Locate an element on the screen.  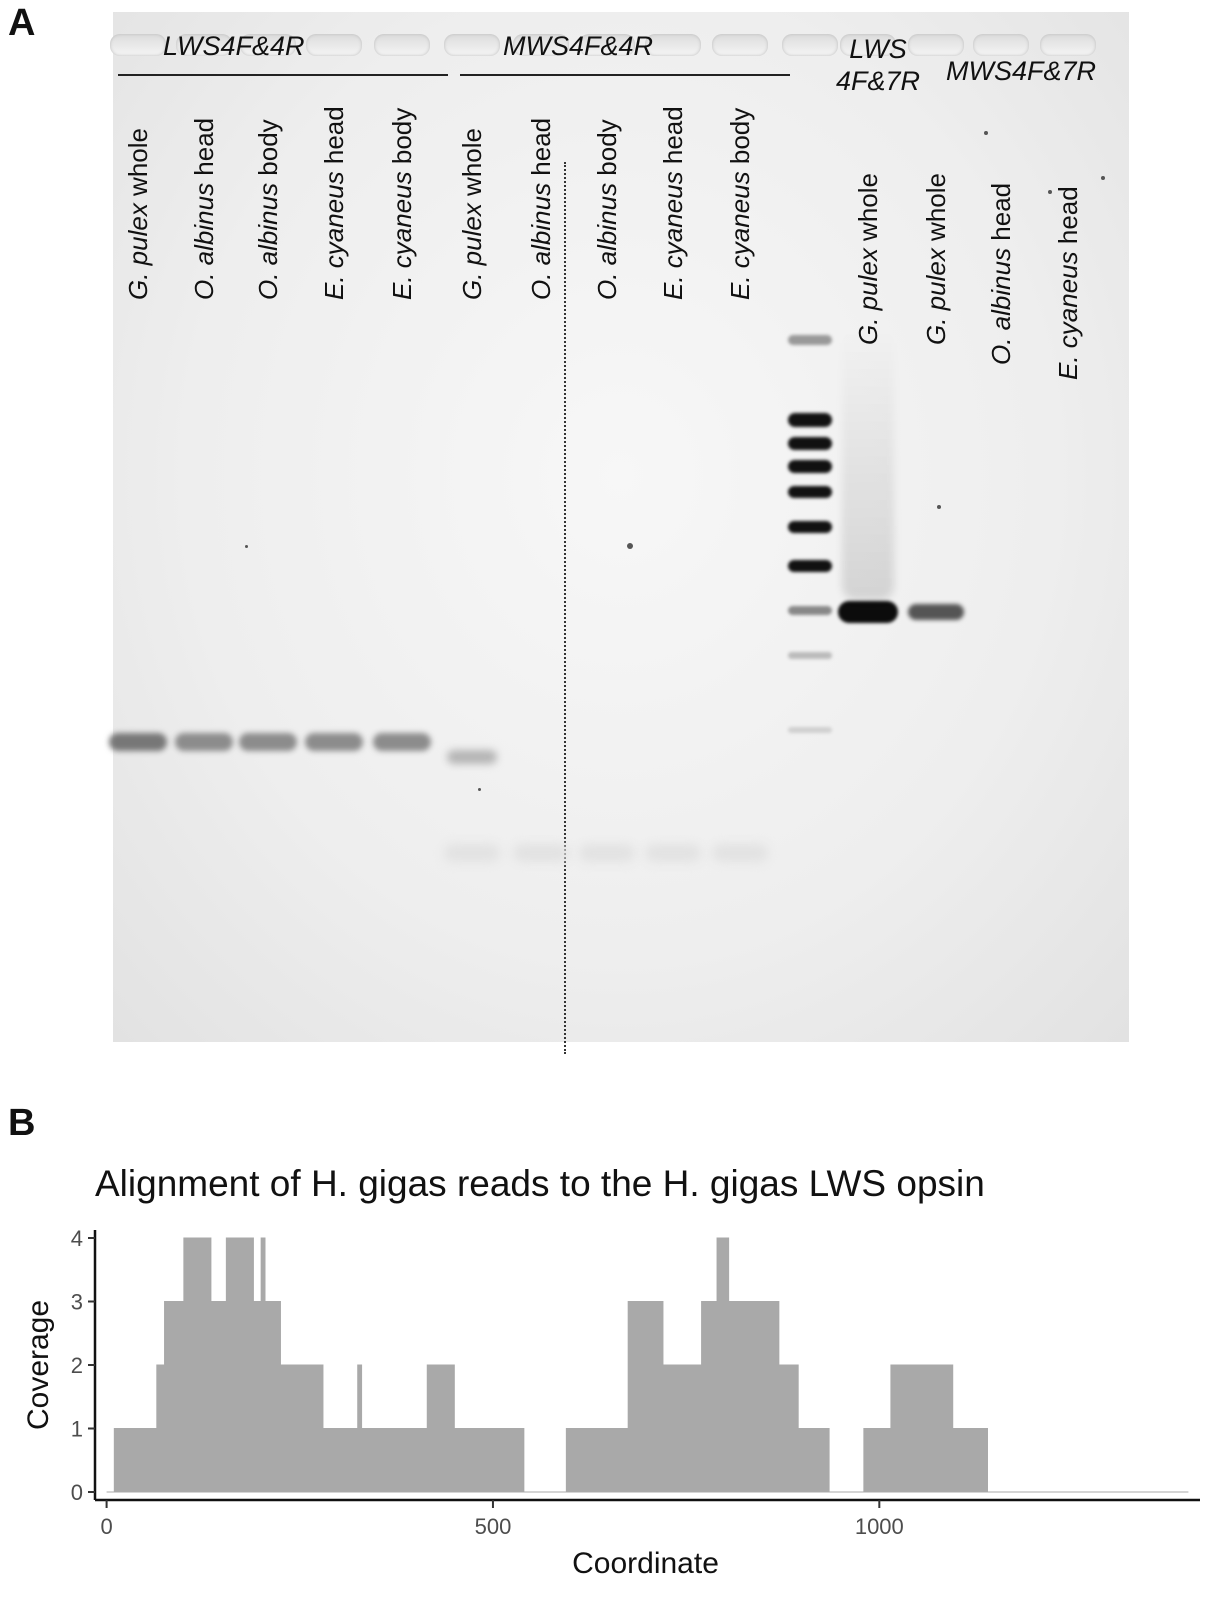
panel-a-letter: A is located at coordinates (22, 23).